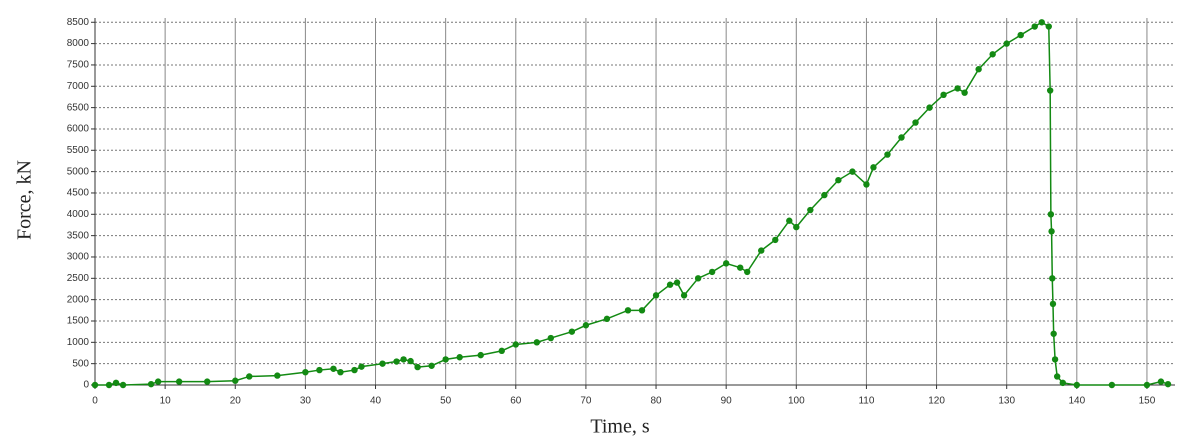  Describe the element at coordinates (78, 129) in the screenshot. I see `y-tick-label: 6000` at that location.